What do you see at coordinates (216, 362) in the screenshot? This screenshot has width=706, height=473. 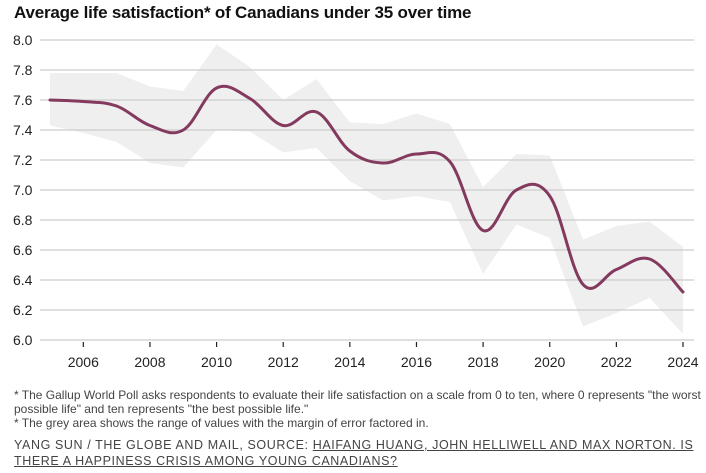 I see `x-tick-label: 2010` at bounding box center [216, 362].